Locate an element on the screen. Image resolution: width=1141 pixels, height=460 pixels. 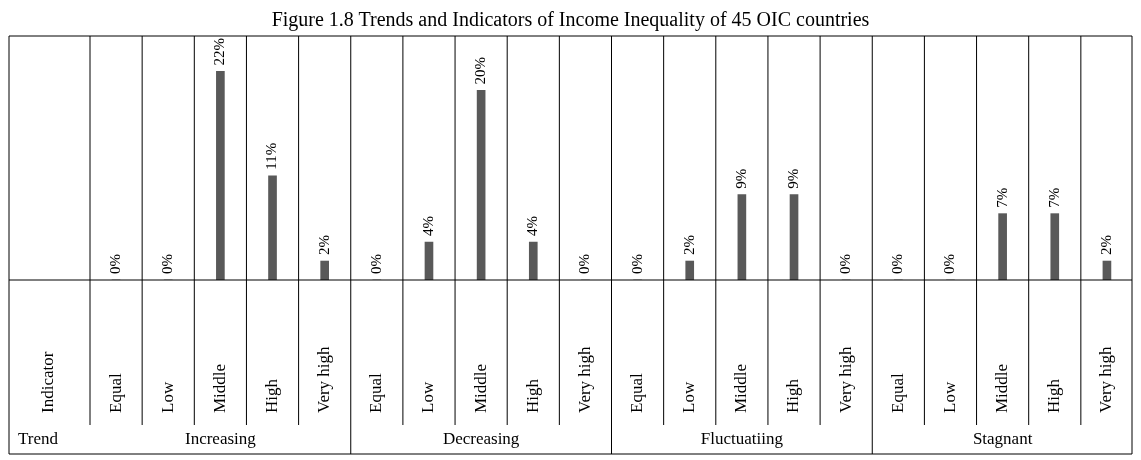
data-label: 22% is located at coordinates (219, 51).